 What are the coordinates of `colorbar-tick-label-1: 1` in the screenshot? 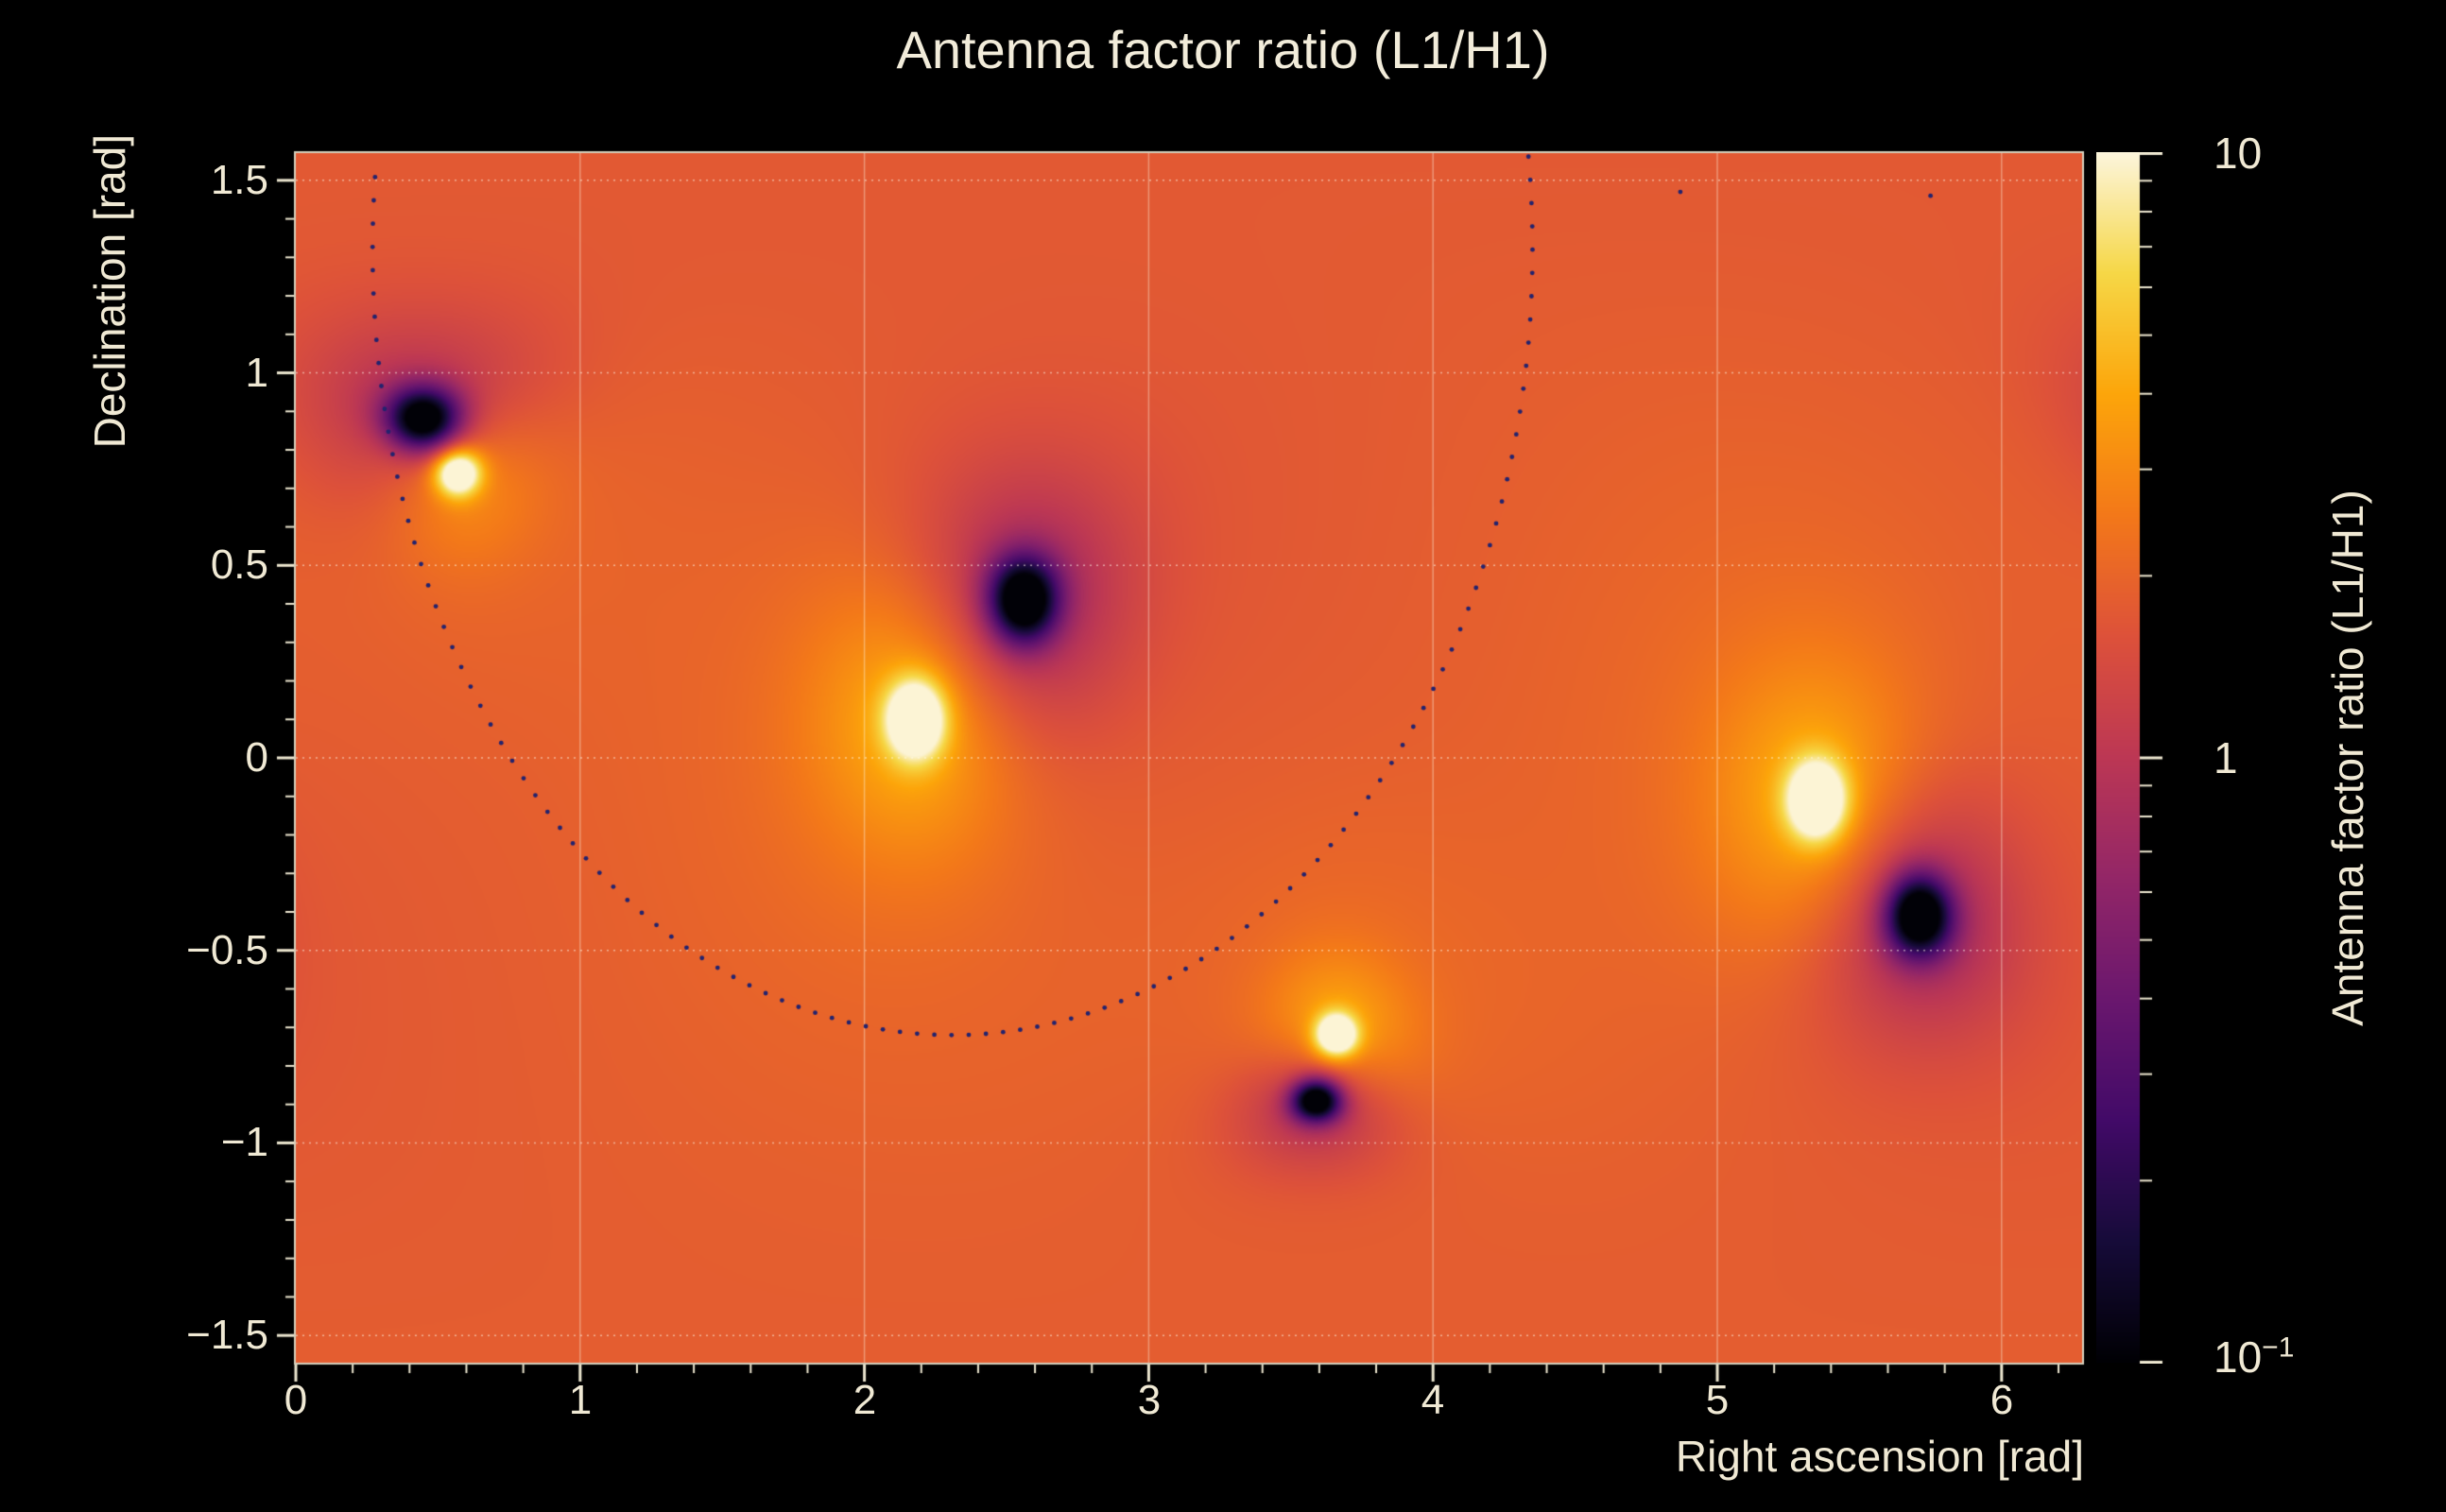 It's located at (2225, 757).